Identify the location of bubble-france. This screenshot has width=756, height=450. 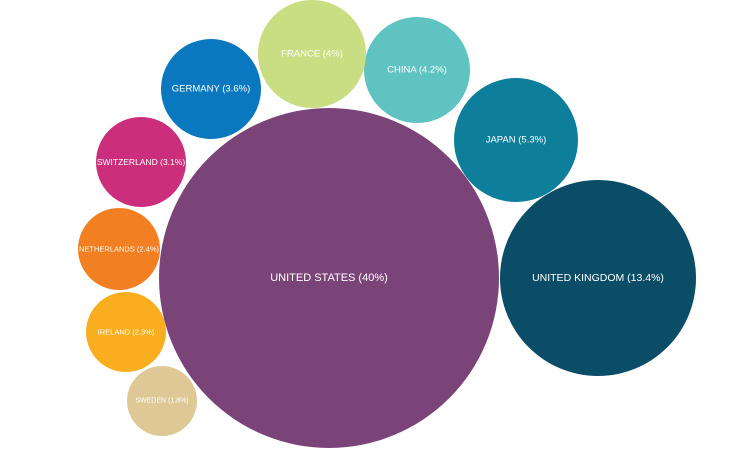
(312, 54).